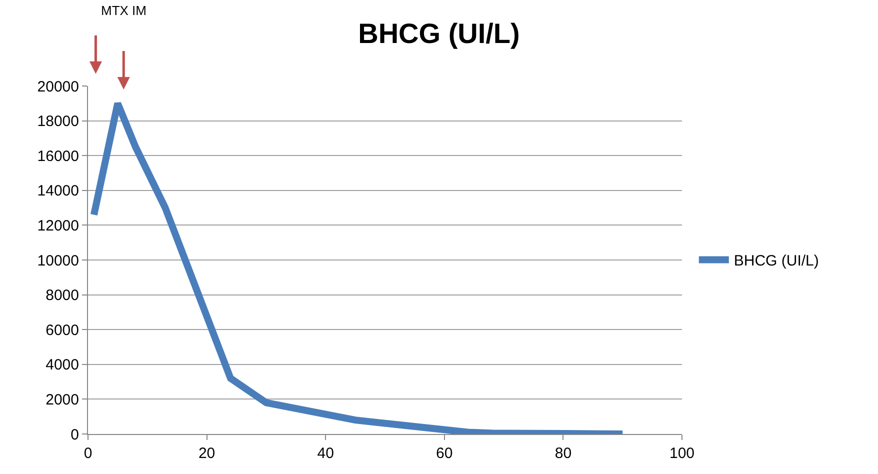 This screenshot has height=474, width=878. I want to click on x-tick-label: 100, so click(682, 453).